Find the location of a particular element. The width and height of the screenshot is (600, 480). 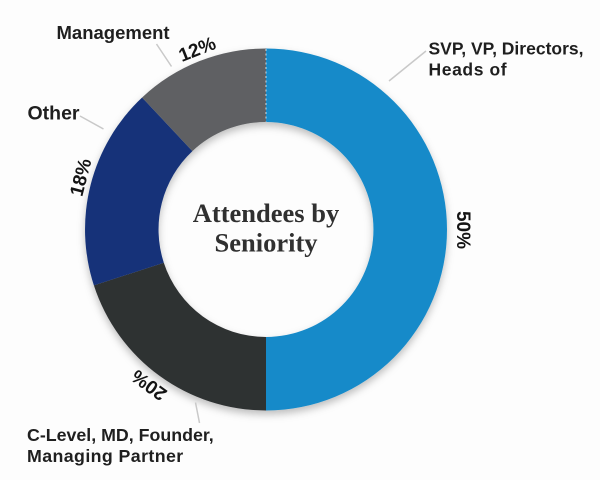

svg-text: Management is located at coordinates (113, 32).